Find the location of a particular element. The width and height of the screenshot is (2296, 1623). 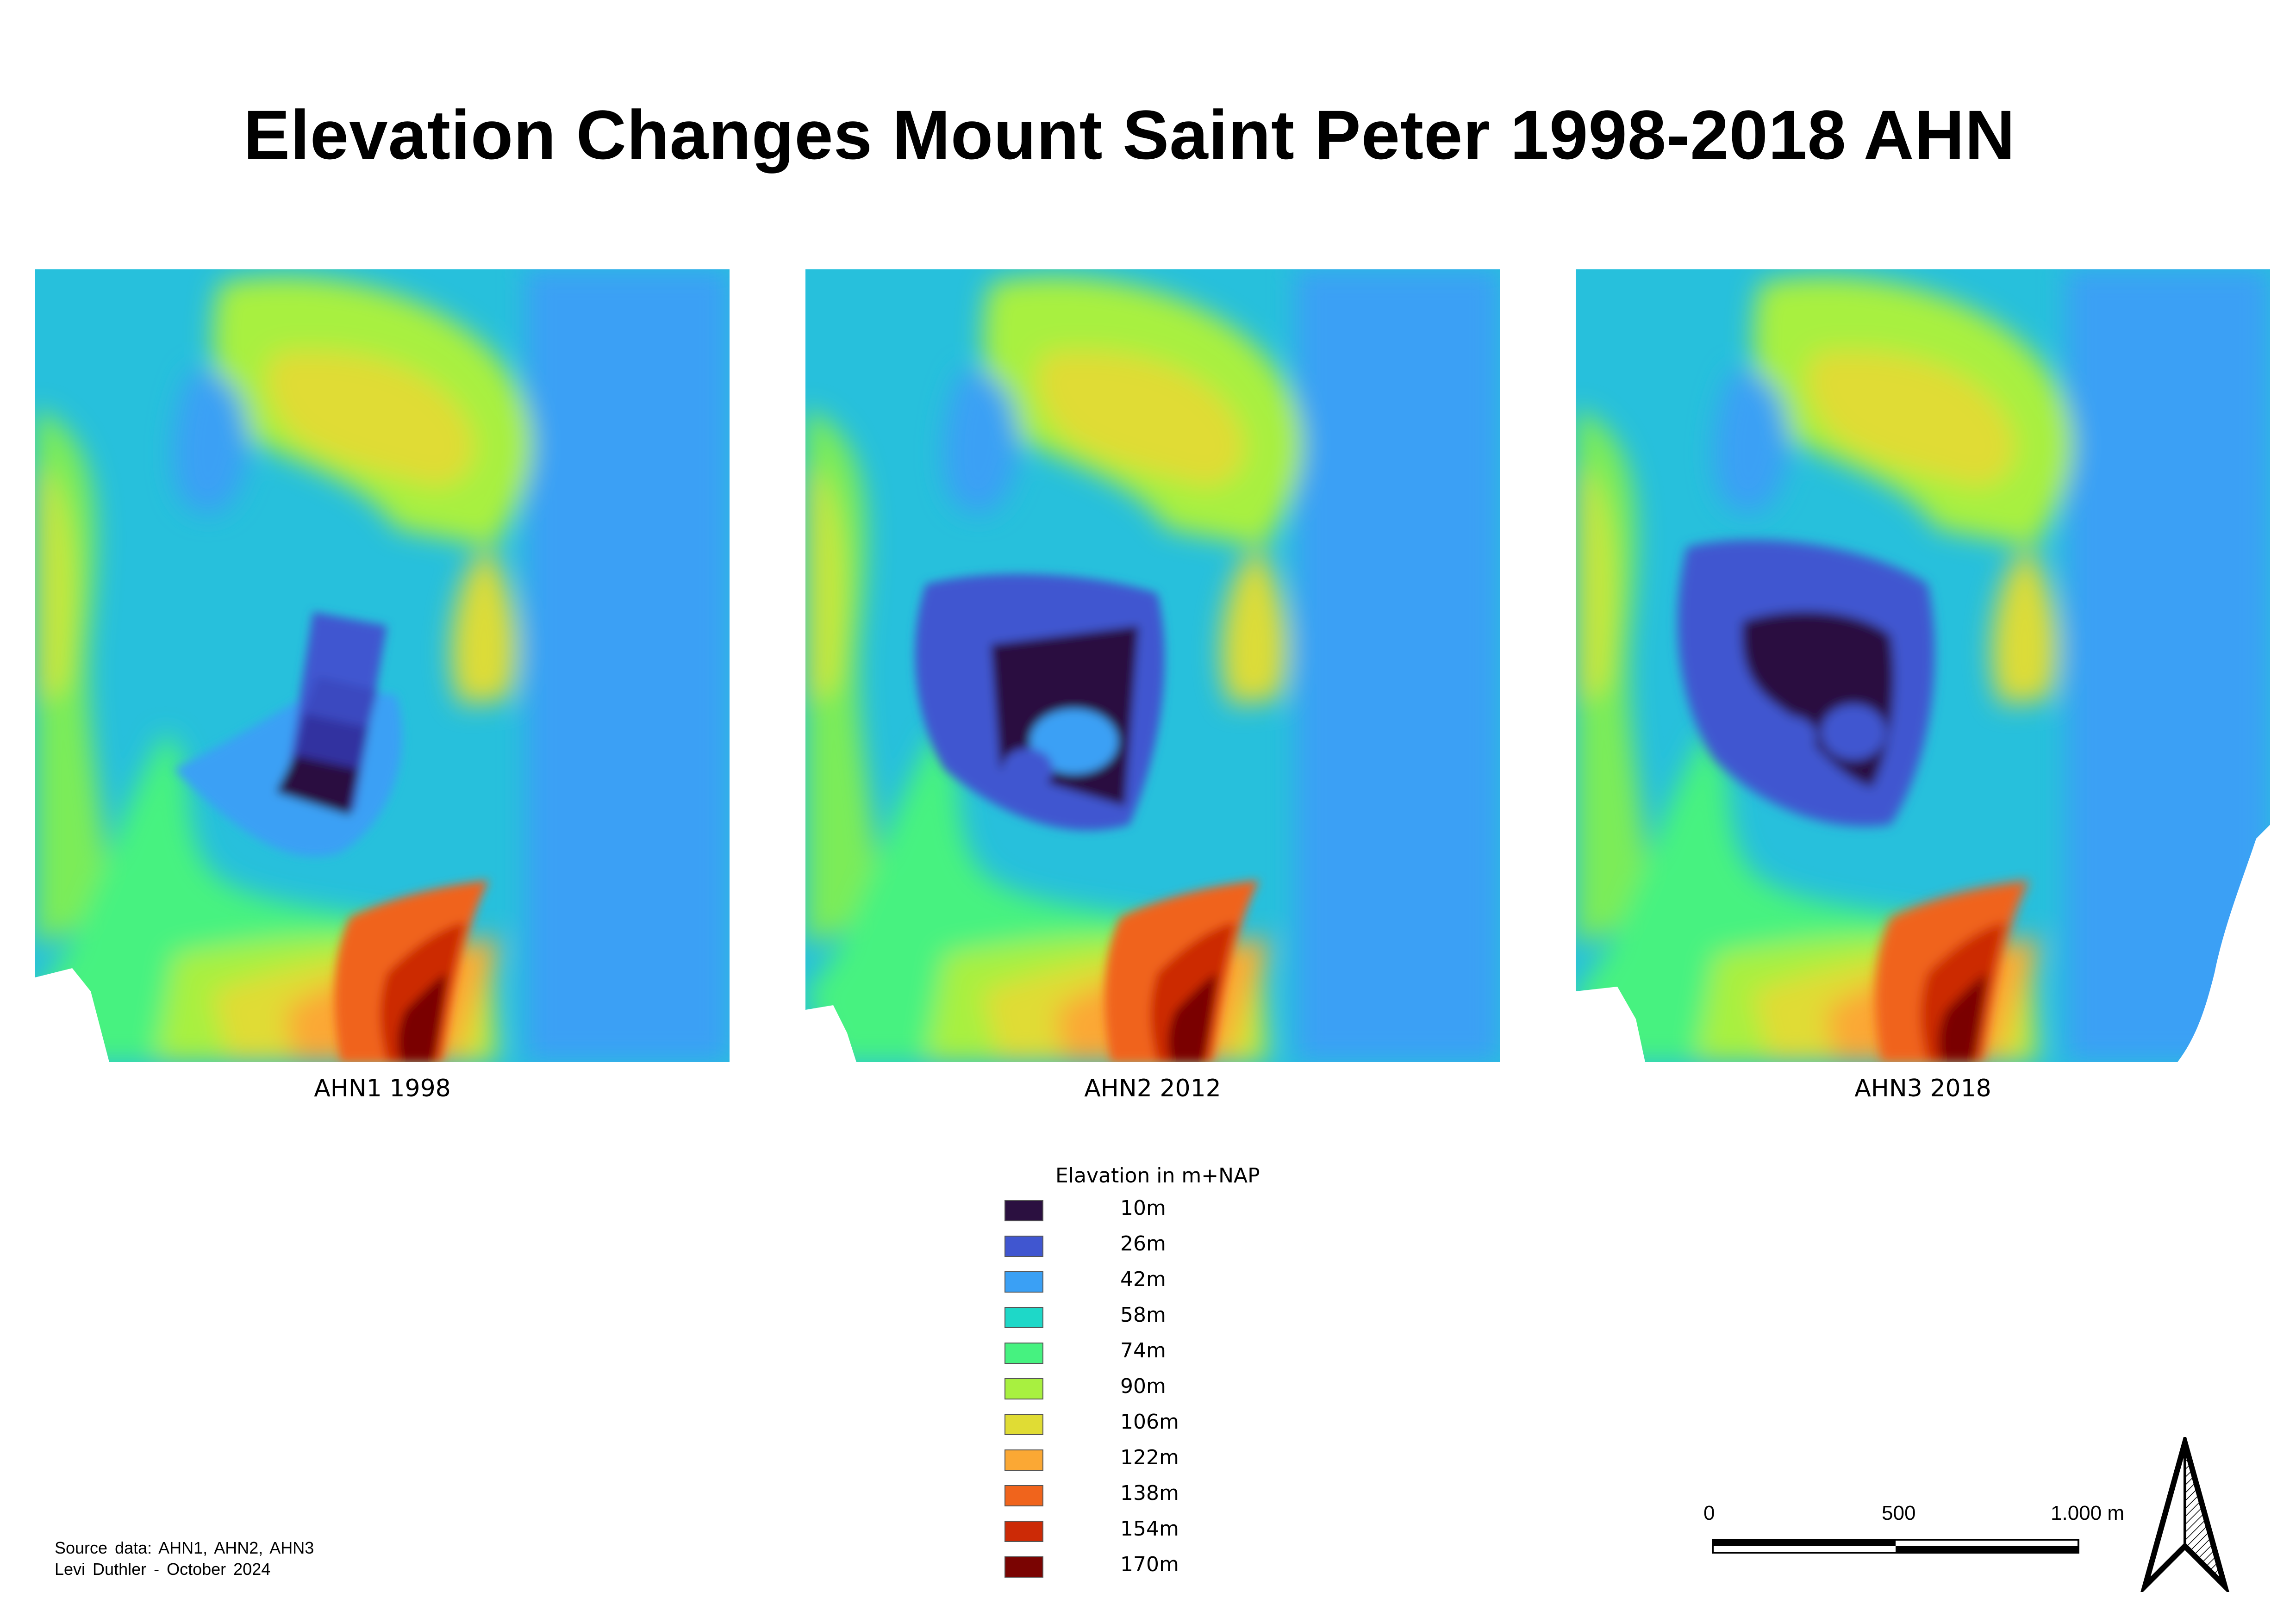

elevation-map-ahn1-1998 is located at coordinates (382, 665).